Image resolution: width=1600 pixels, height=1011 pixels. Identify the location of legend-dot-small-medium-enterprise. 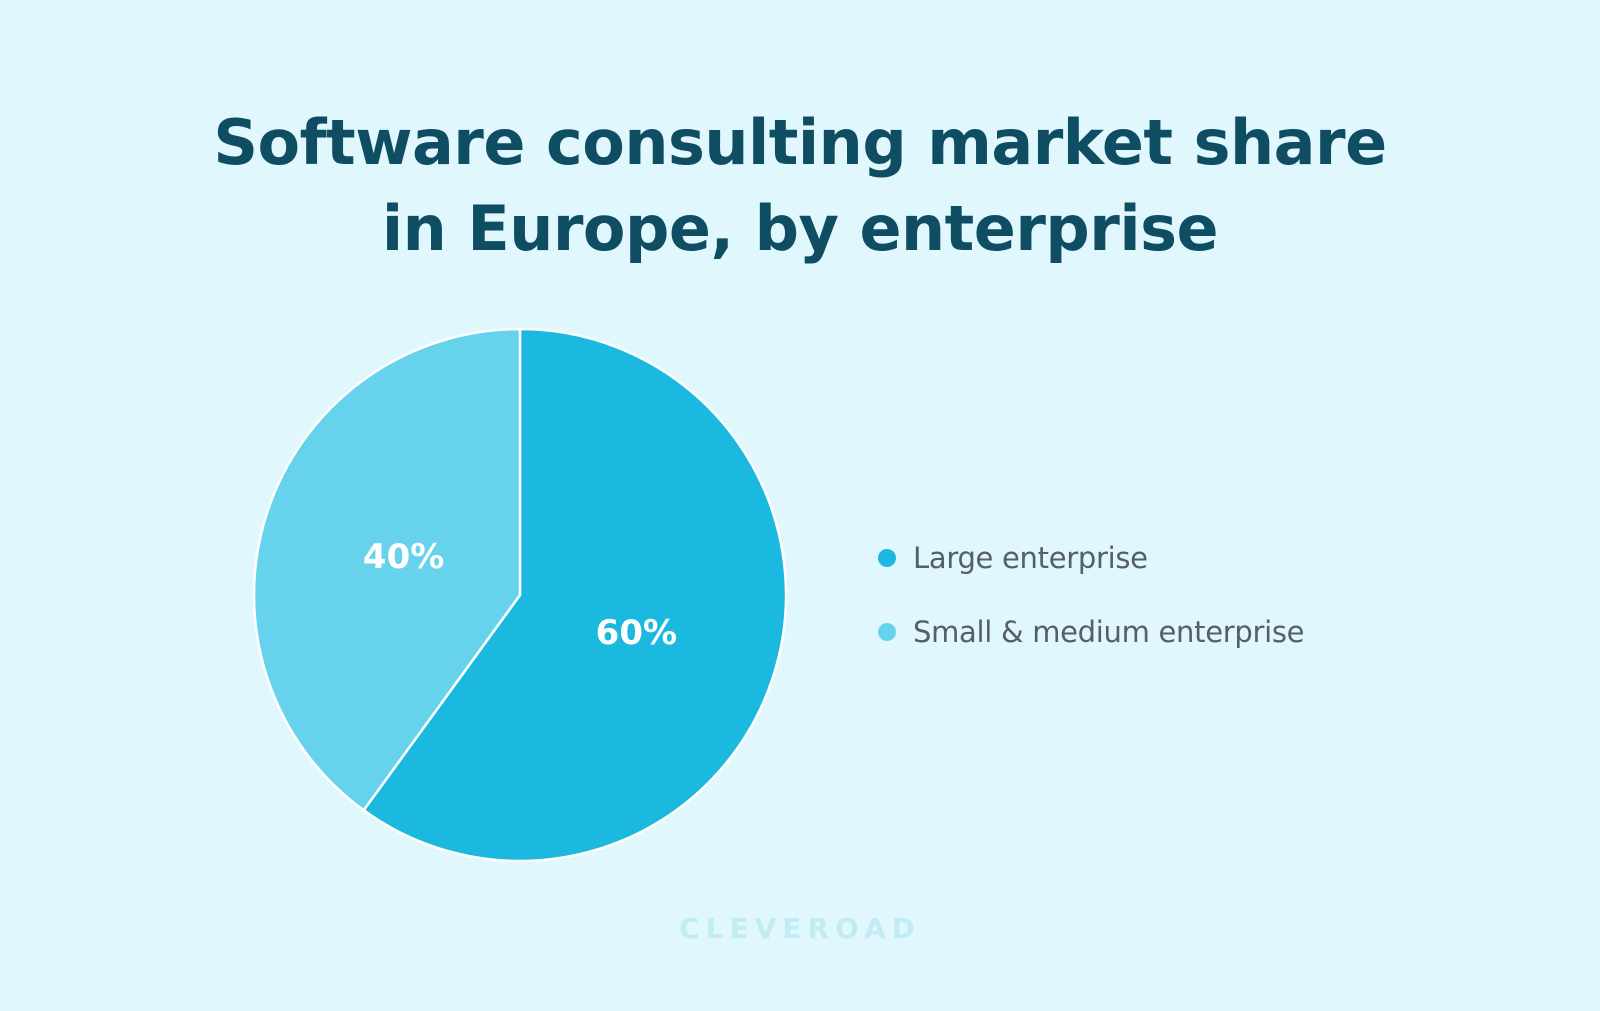
(887, 632).